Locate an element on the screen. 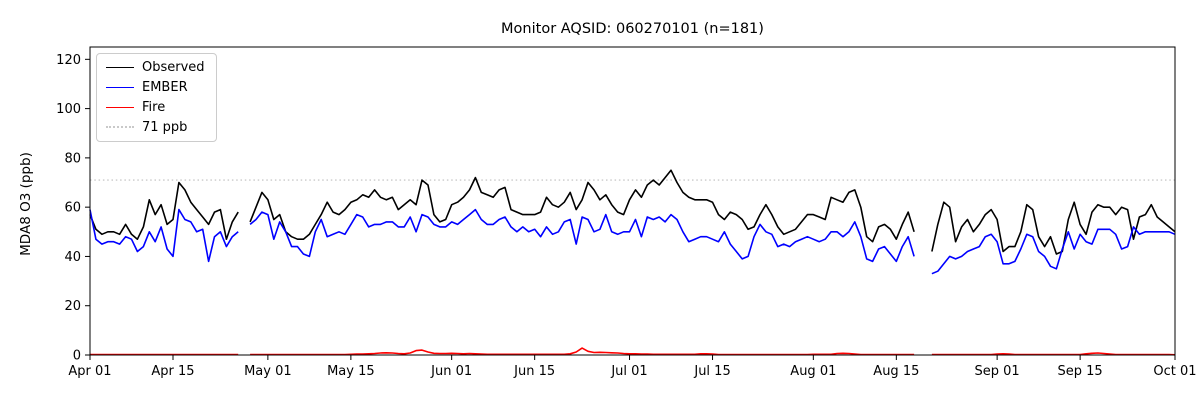  chart-title: Monitor AQSID: 060270101 (n=181) is located at coordinates (632, 29).